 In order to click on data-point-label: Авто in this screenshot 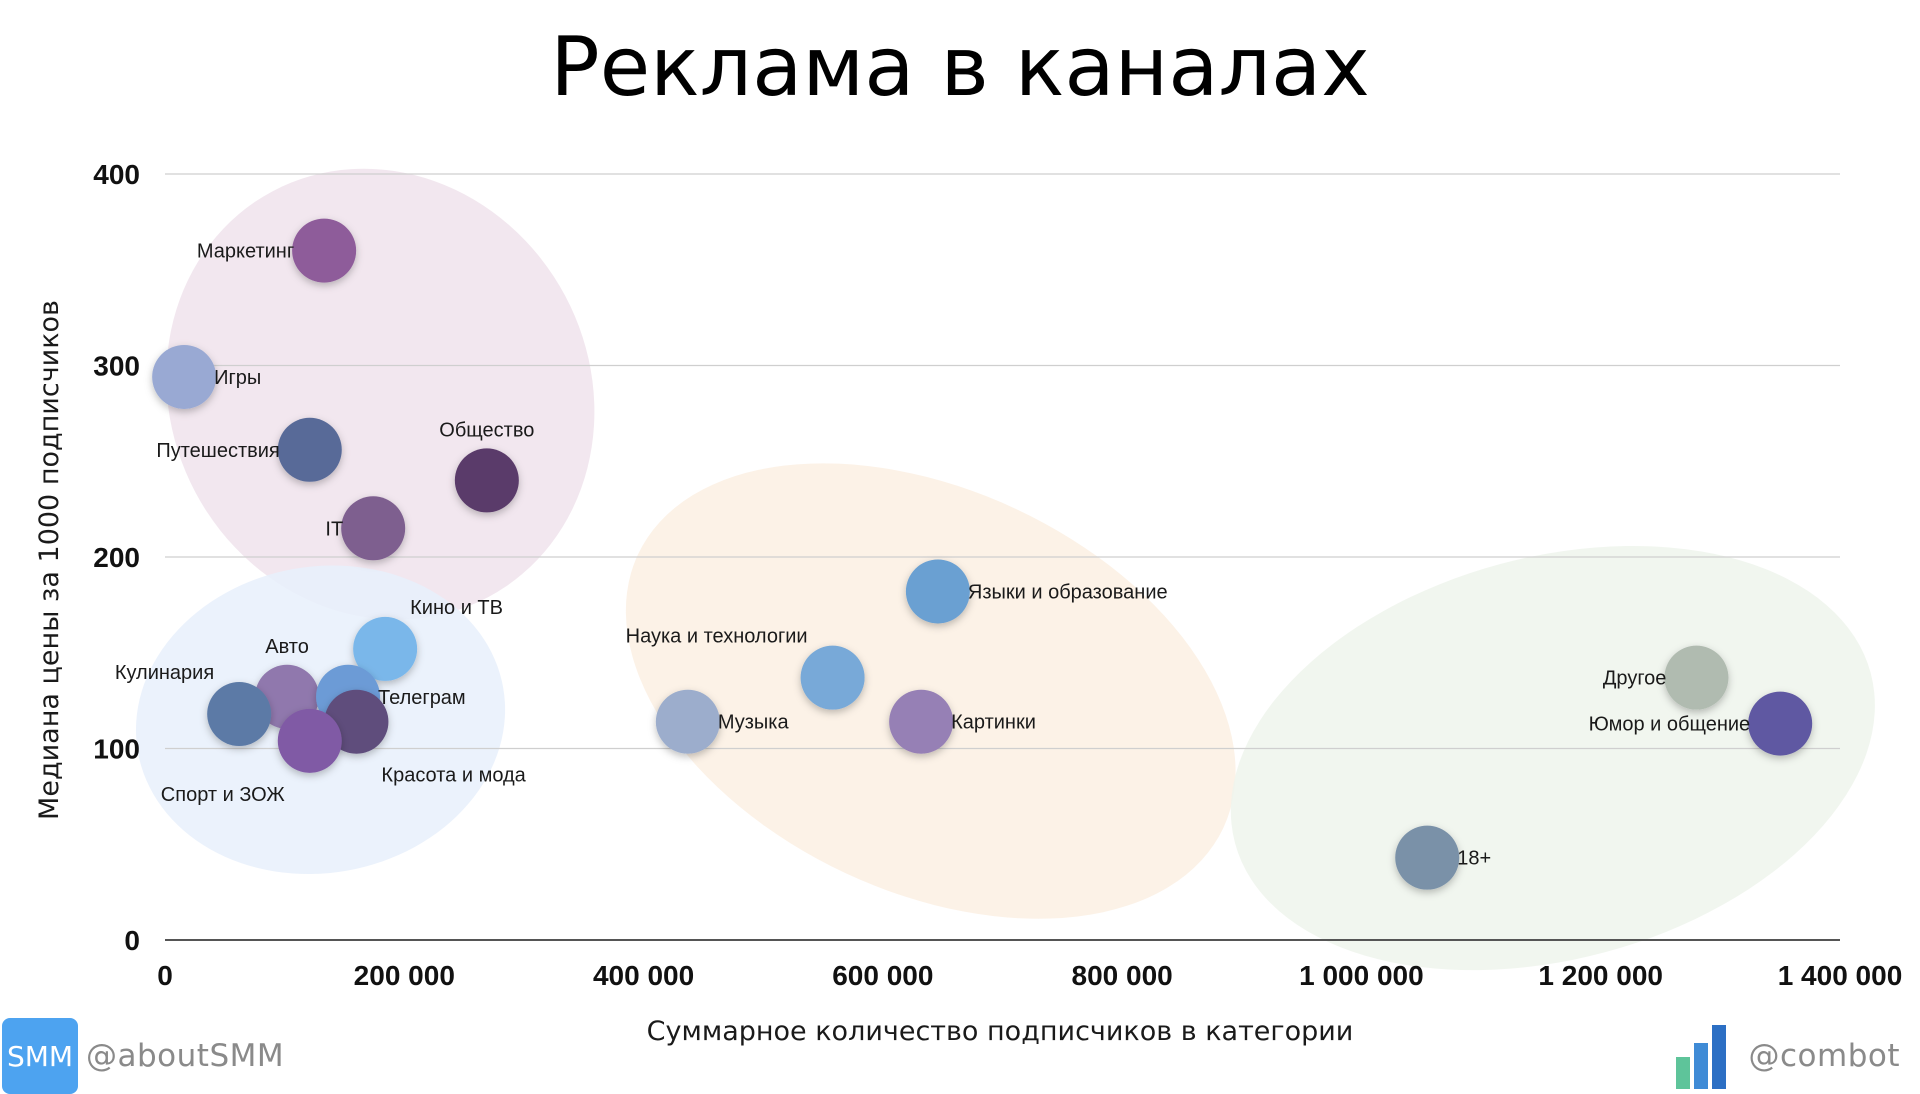, I will do `click(287, 647)`.